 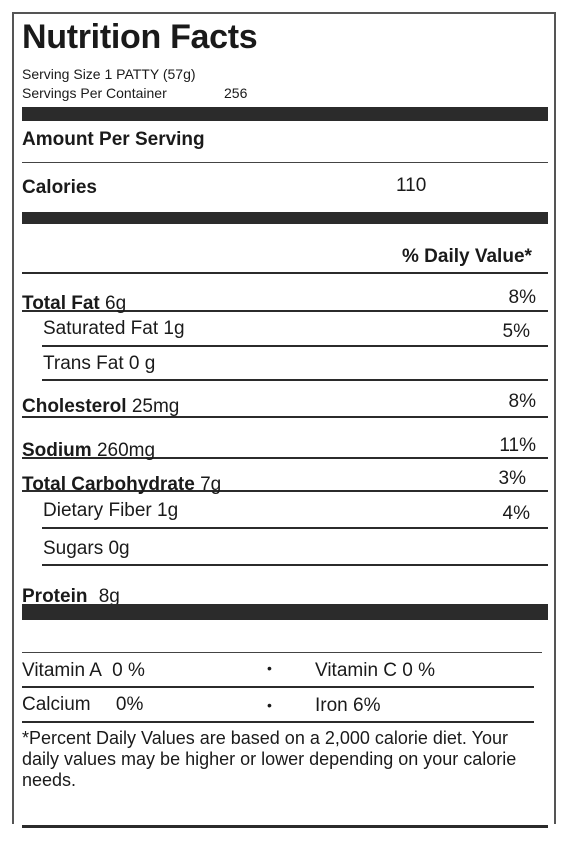 What do you see at coordinates (109, 596) in the screenshot?
I see `nutrient-amount: 8g` at bounding box center [109, 596].